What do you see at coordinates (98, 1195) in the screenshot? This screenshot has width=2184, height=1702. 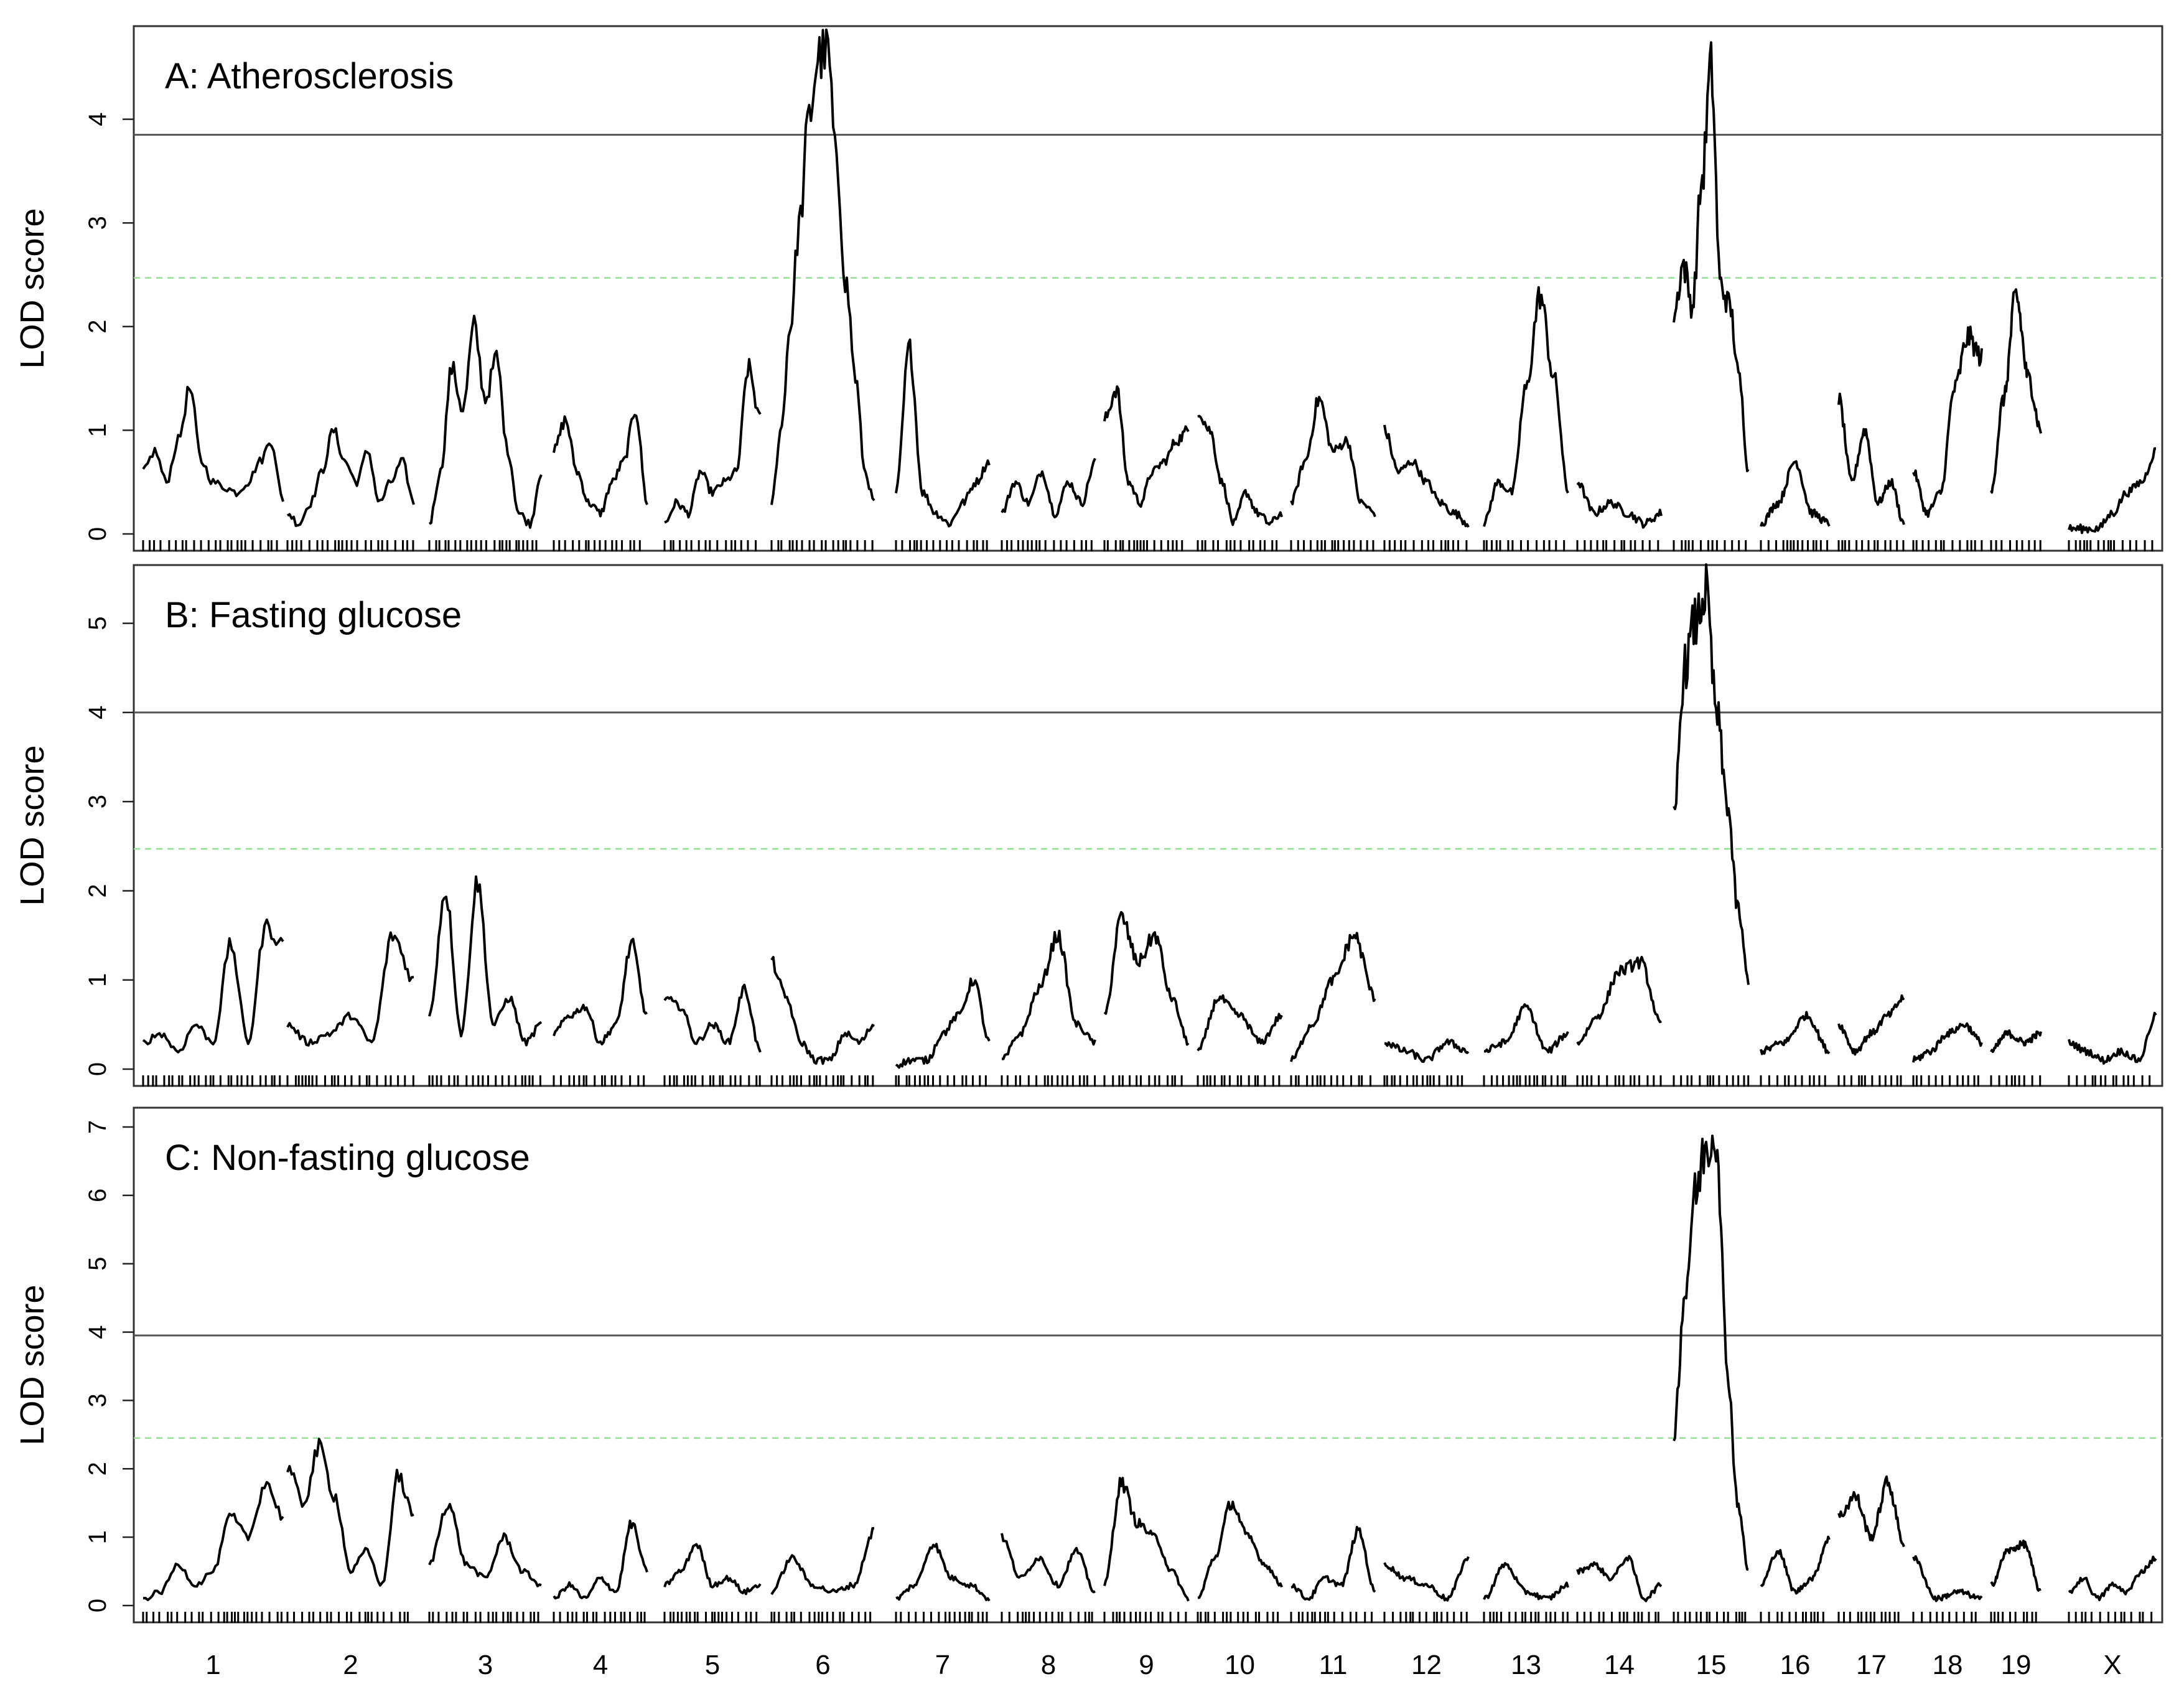 I see `y-tick-label: 6` at bounding box center [98, 1195].